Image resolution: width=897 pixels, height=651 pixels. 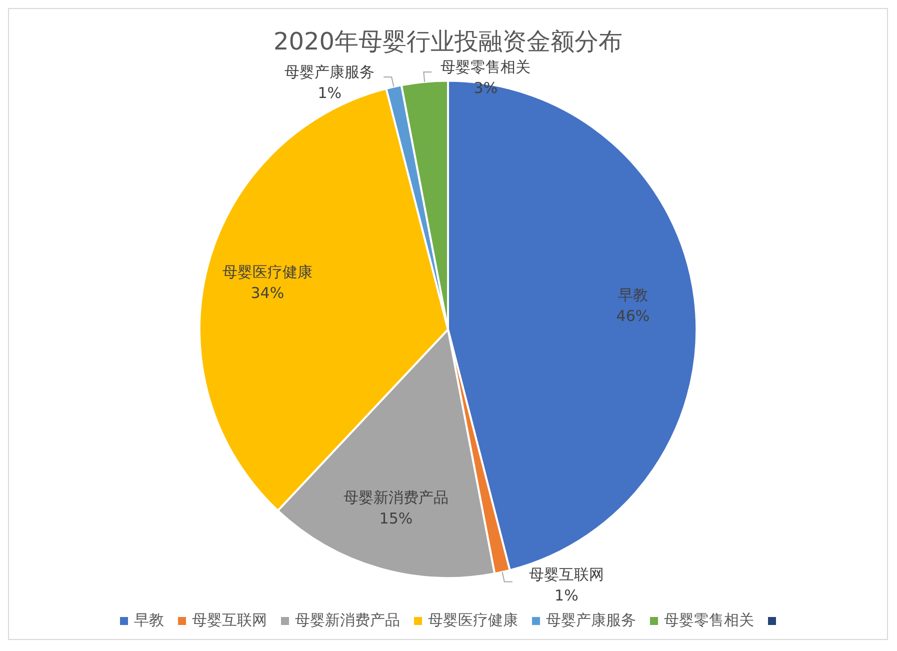 I want to click on data-label: 15%, so click(x=396, y=518).